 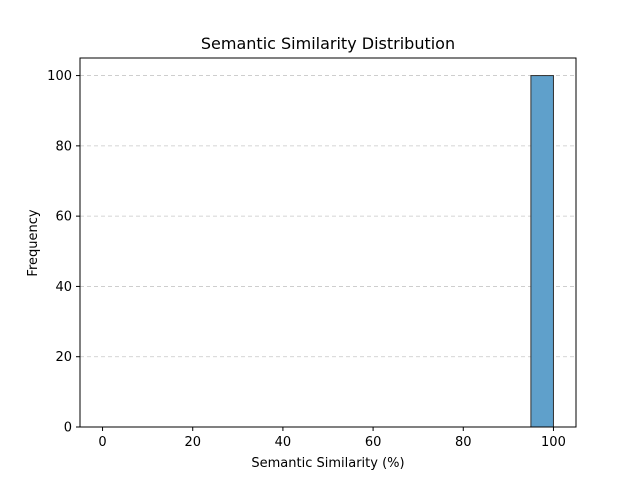 What do you see at coordinates (102, 442) in the screenshot?
I see `x-tick-label: 0` at bounding box center [102, 442].